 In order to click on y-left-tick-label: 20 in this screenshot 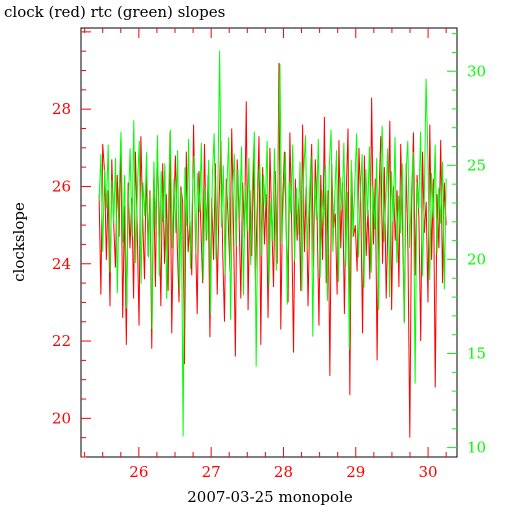, I will do `click(61, 418)`.